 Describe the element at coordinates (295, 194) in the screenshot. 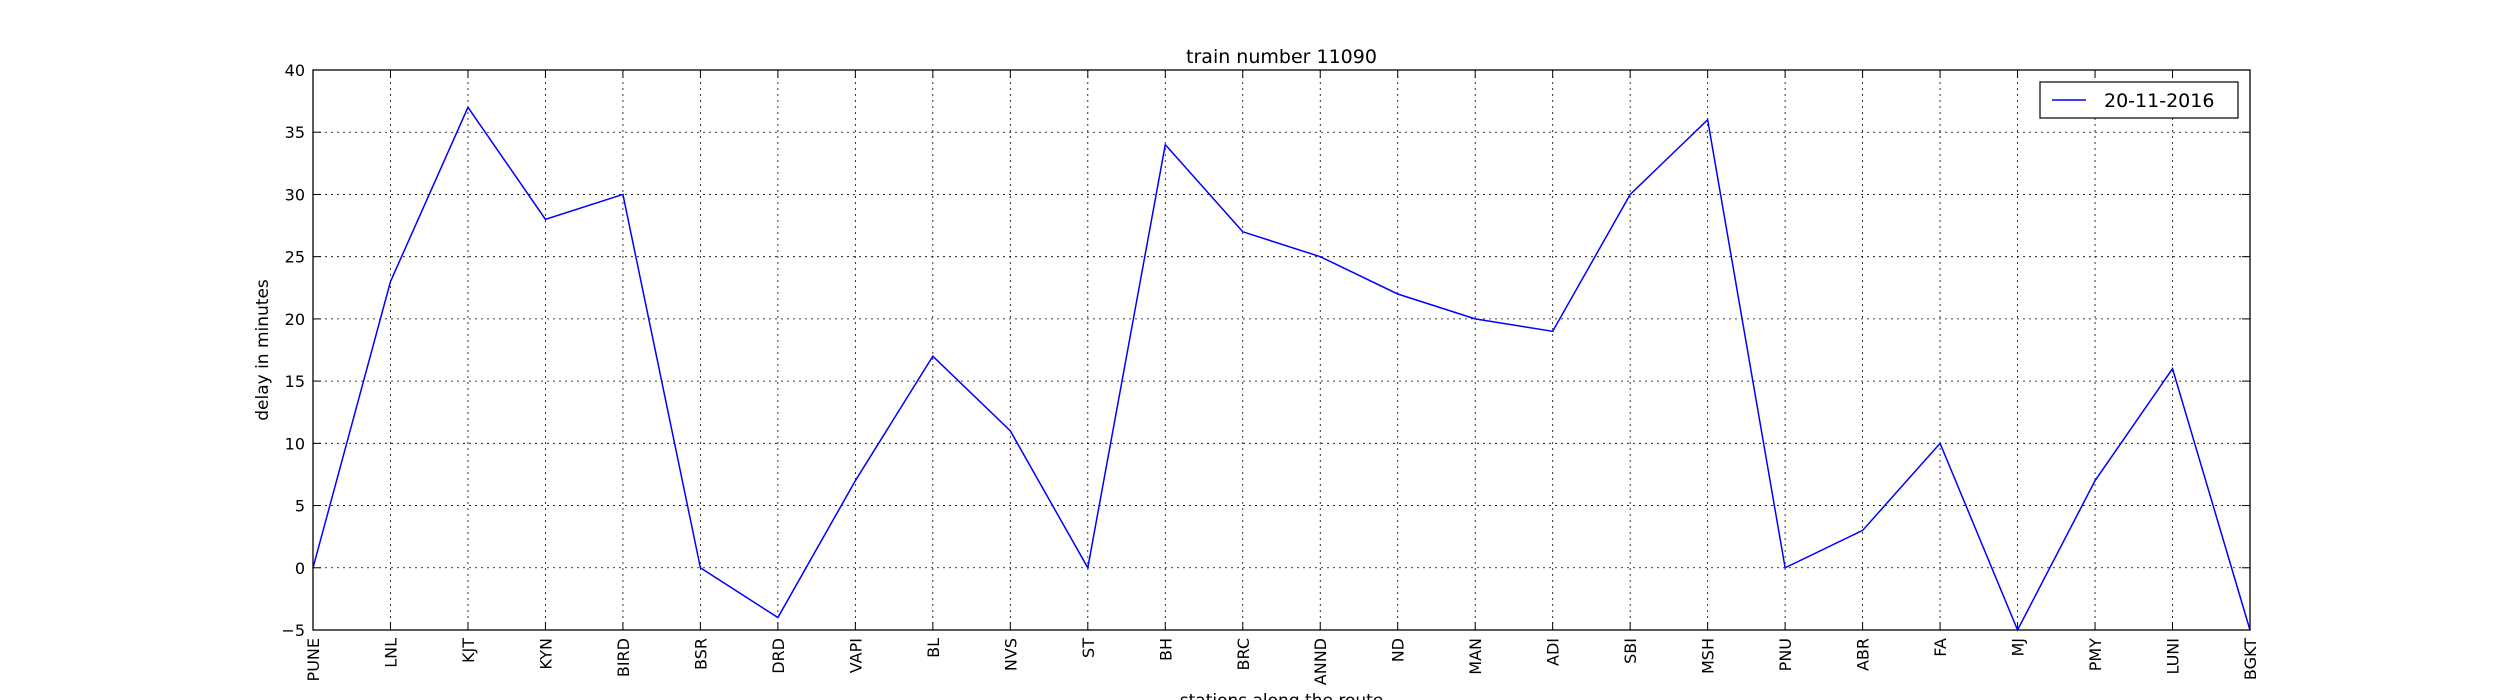

I see `y-tick-label: 30` at that location.